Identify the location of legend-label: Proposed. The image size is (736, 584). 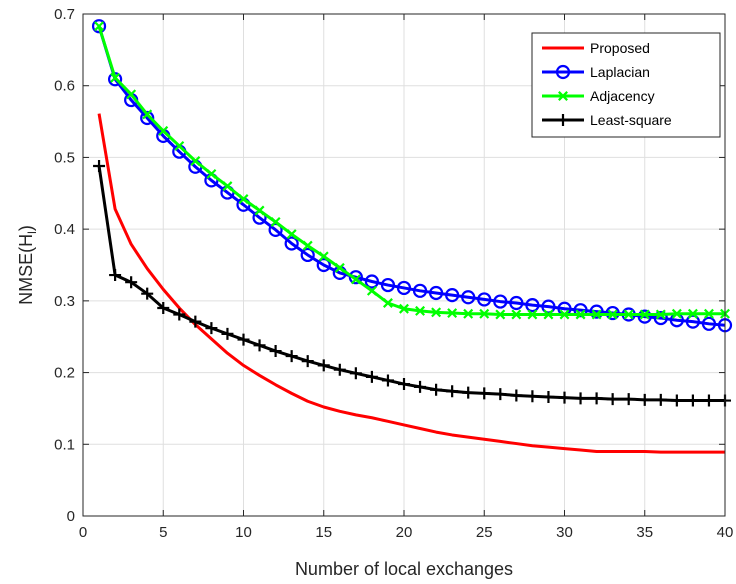
(620, 48).